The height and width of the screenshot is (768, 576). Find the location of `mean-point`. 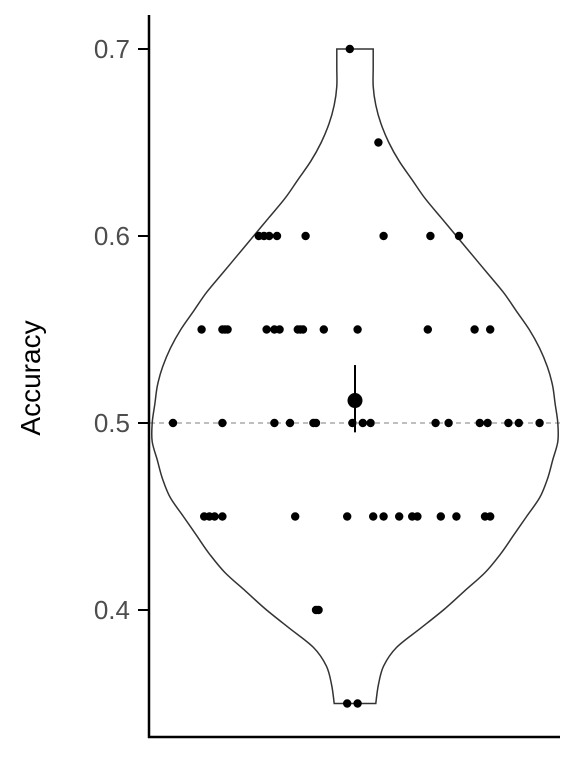

mean-point is located at coordinates (355, 401).